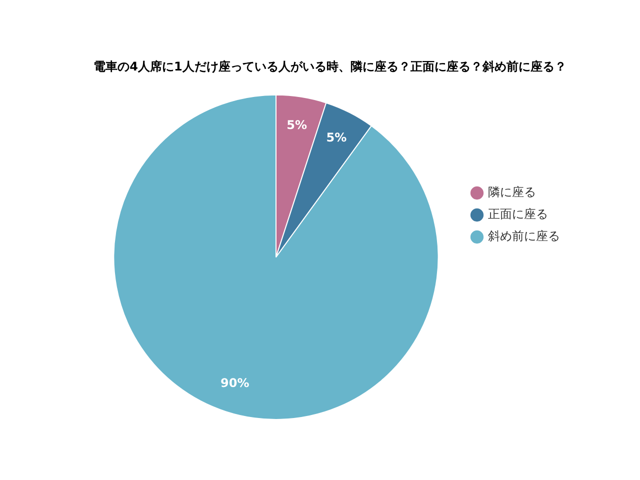  Describe the element at coordinates (518, 214) in the screenshot. I see `legend-label: 正面に座る` at that location.